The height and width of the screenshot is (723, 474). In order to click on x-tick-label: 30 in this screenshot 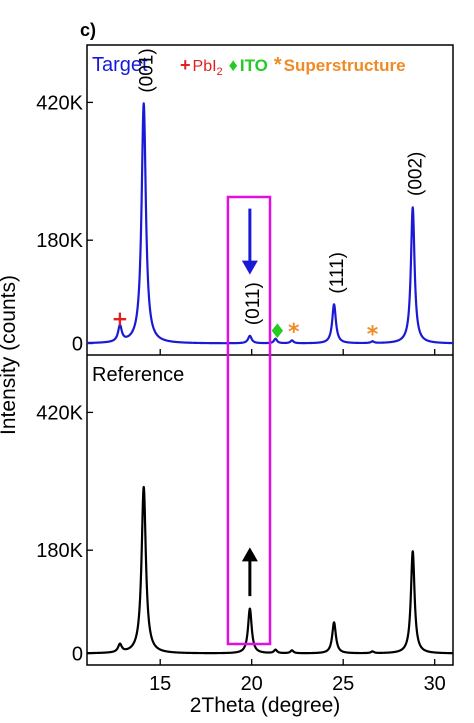, I will do `click(435, 684)`.